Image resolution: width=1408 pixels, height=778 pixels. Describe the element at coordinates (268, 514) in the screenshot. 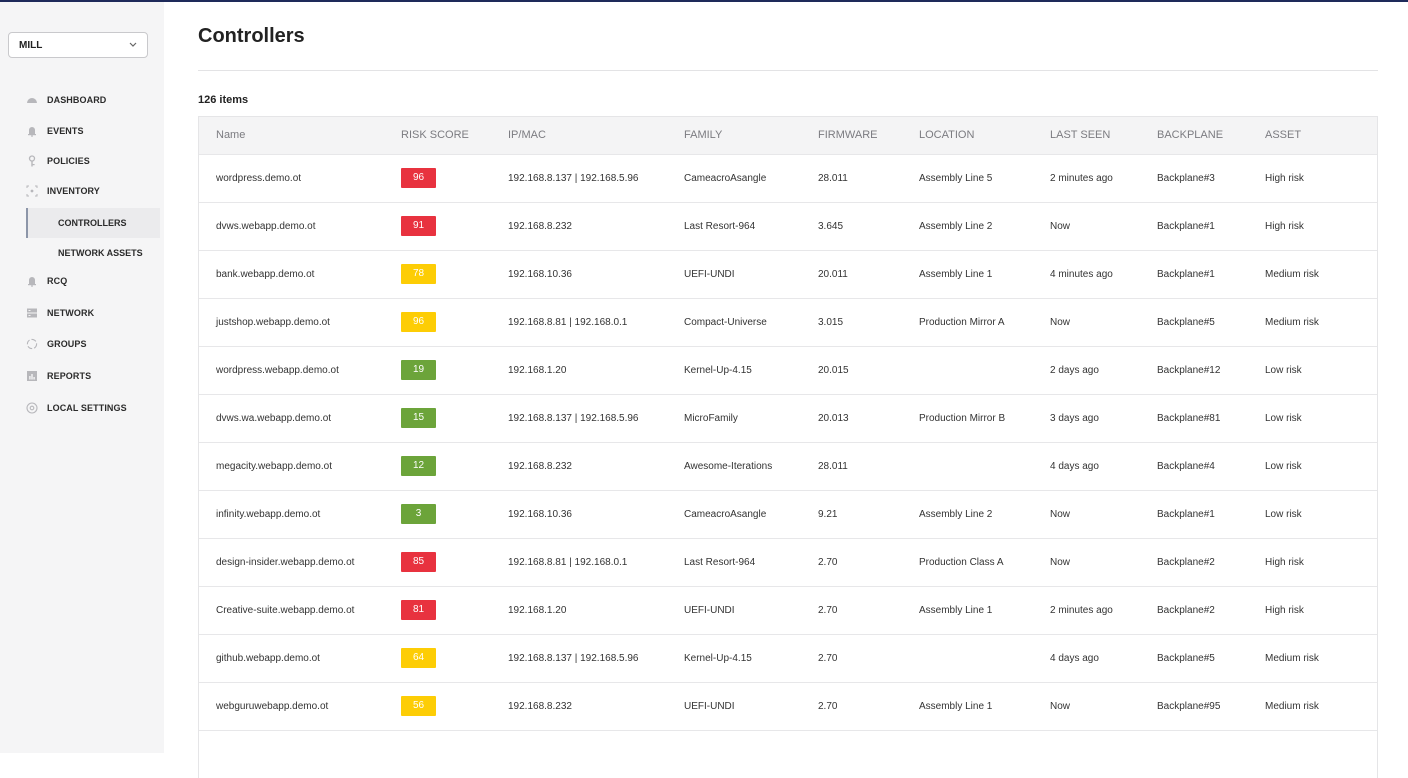

I see `cell-name: infinity.webapp.demo.ot` at that location.